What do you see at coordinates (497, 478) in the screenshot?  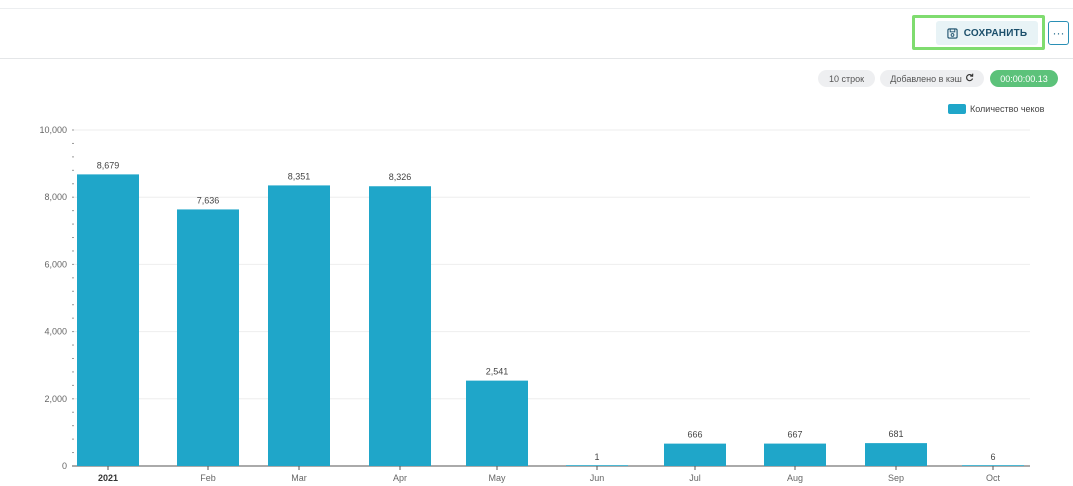 I see `x-tick-label: May` at bounding box center [497, 478].